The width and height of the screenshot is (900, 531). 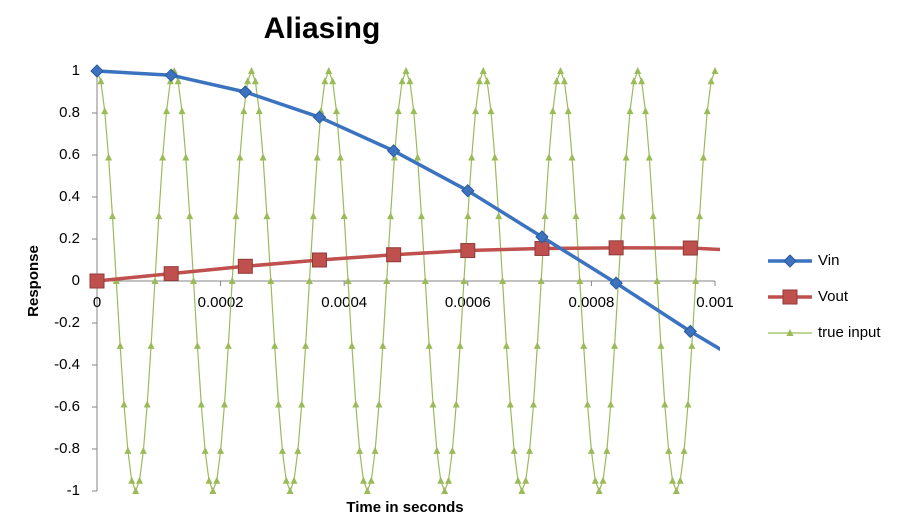 What do you see at coordinates (69, 196) in the screenshot?
I see `y-tick-label: 0.4` at bounding box center [69, 196].